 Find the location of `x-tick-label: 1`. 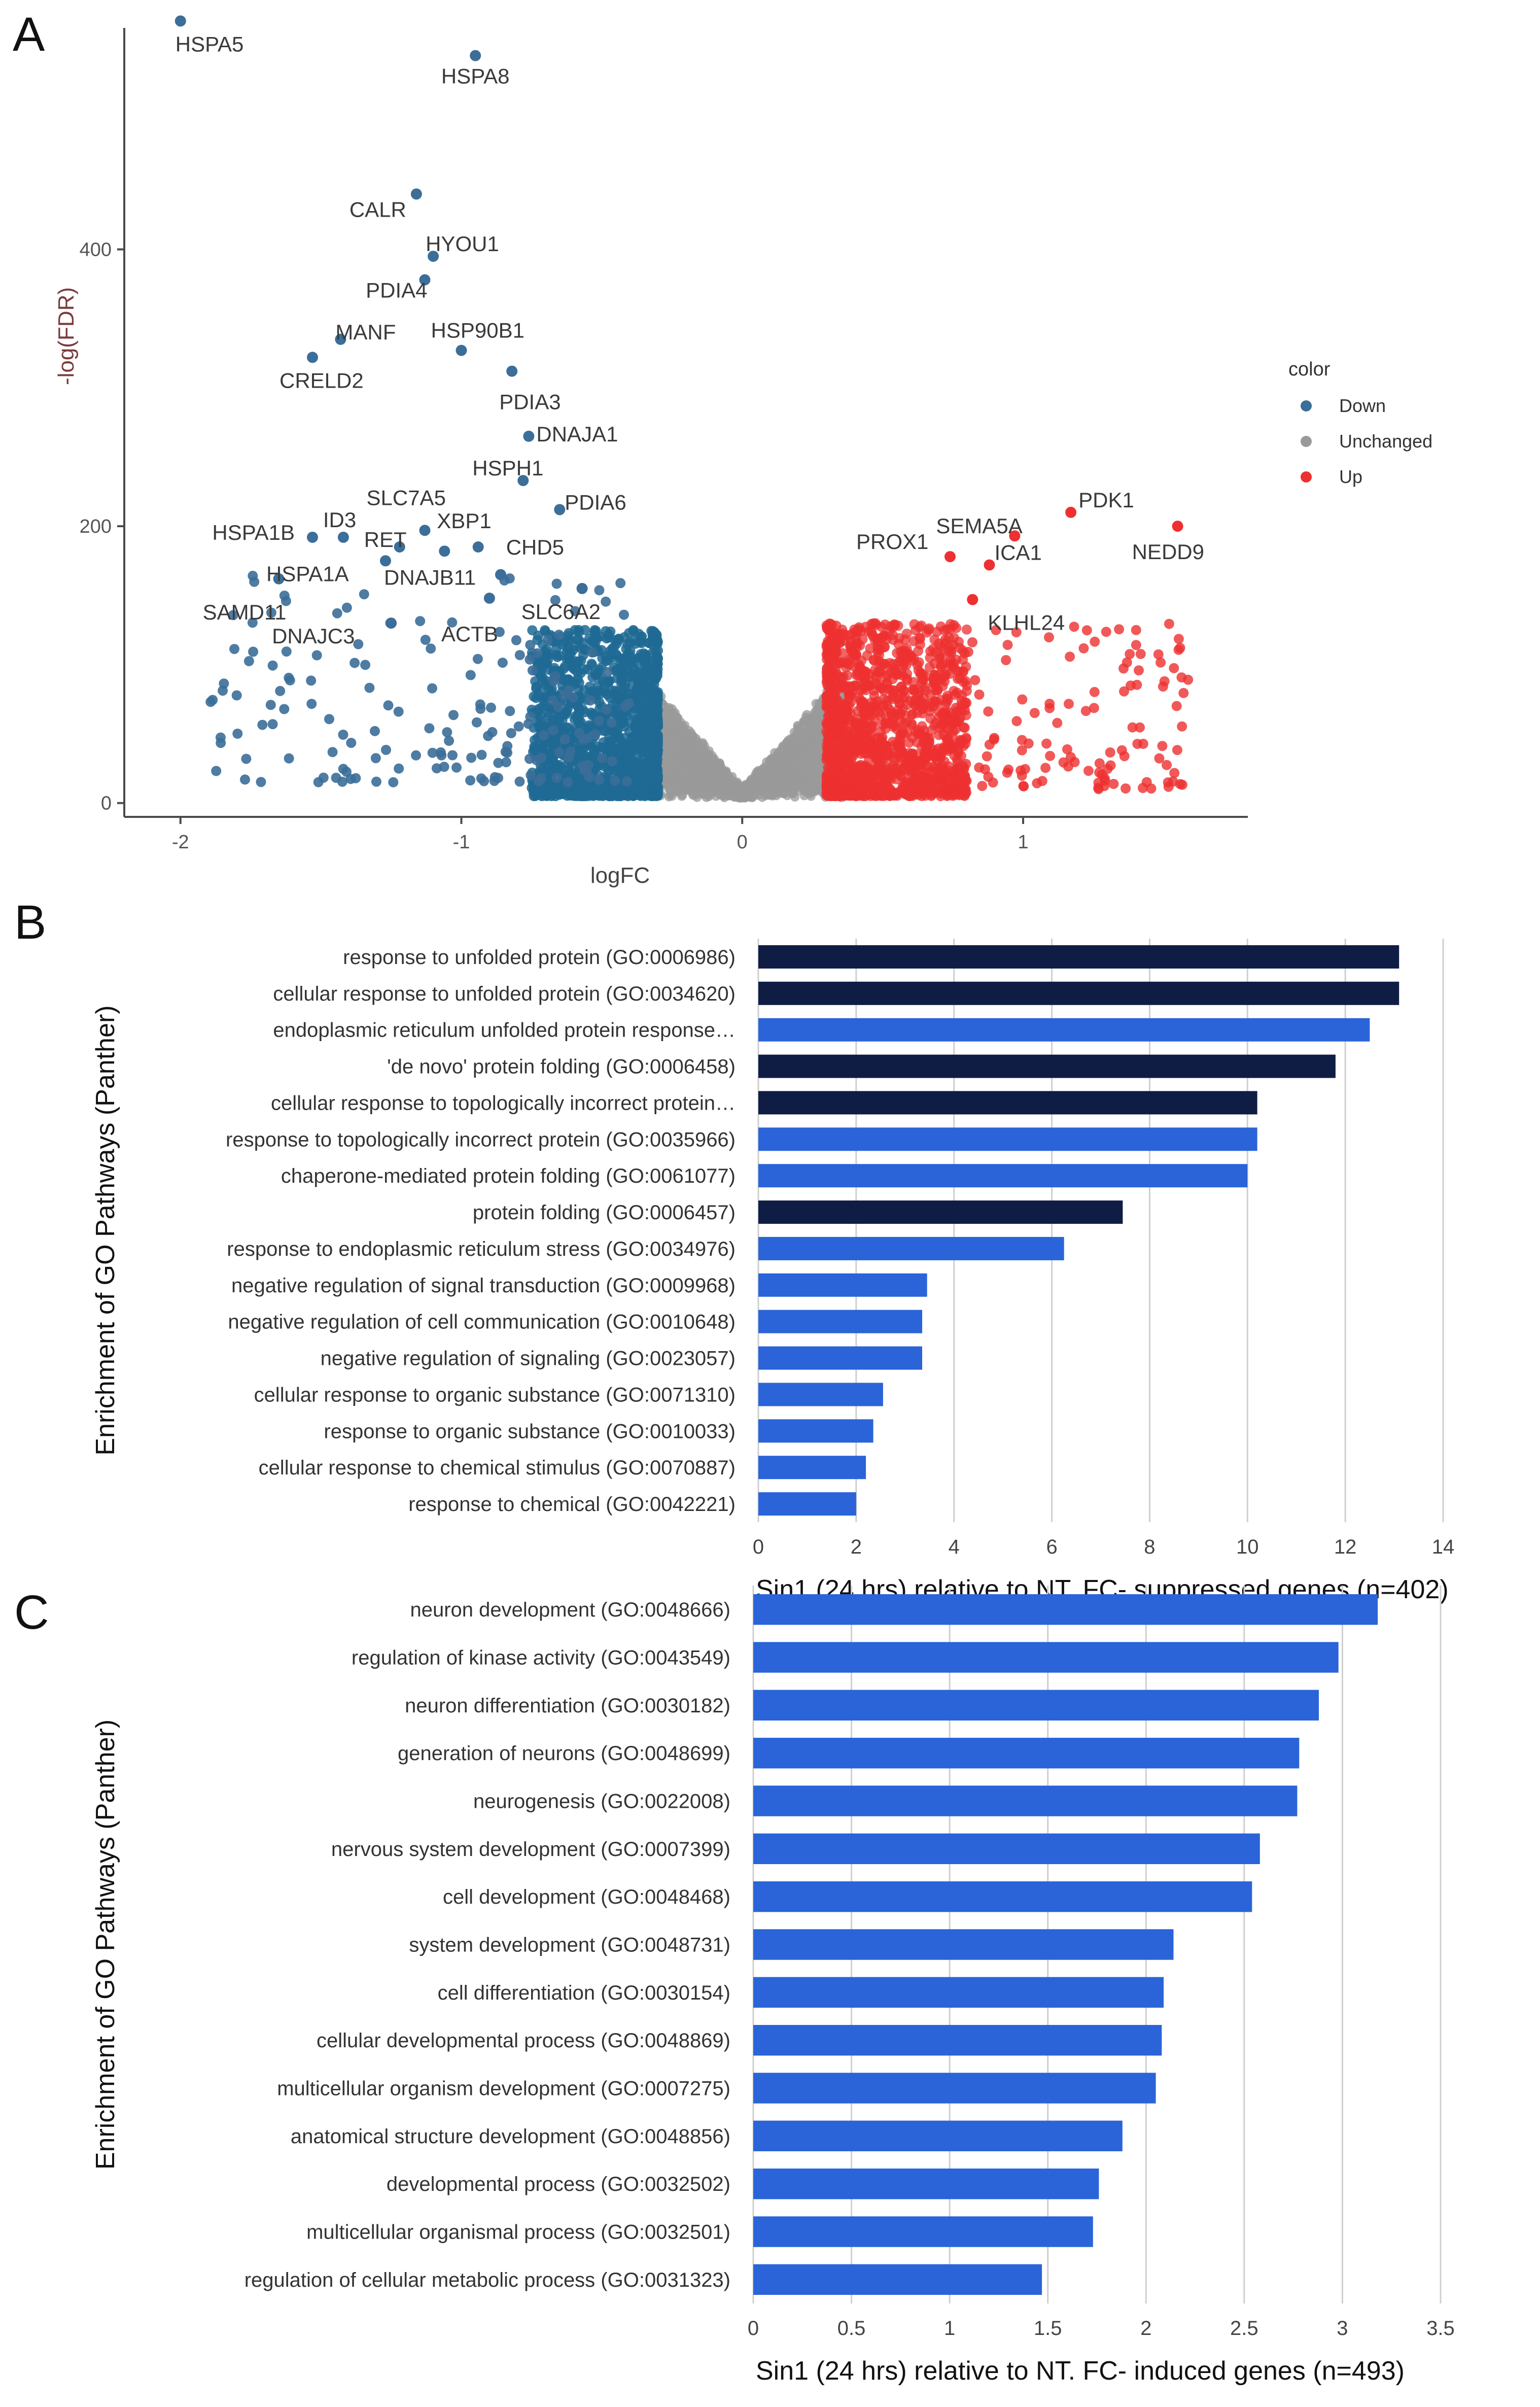

x-tick-label: 1 is located at coordinates (1023, 842).